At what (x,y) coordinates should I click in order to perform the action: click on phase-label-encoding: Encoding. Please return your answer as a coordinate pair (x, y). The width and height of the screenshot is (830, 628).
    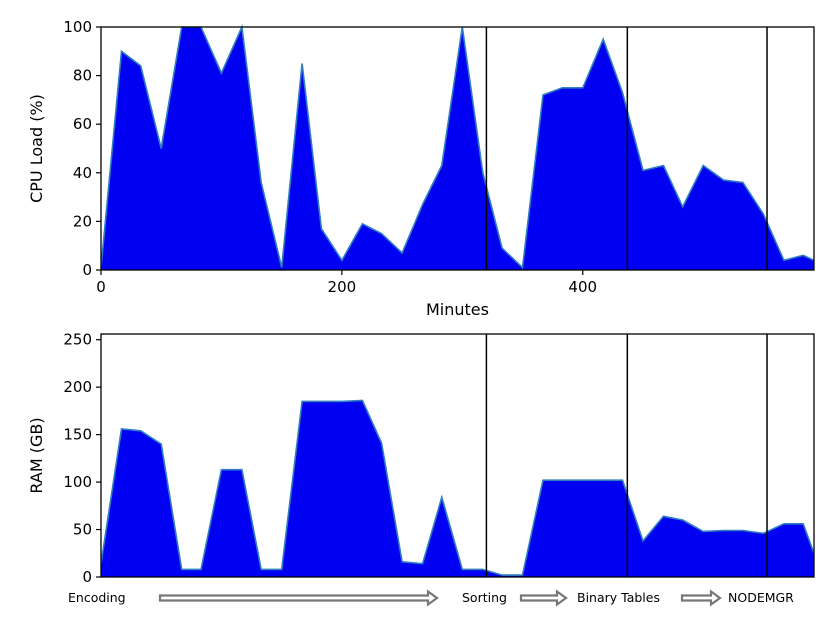
    Looking at the image, I should click on (97, 597).